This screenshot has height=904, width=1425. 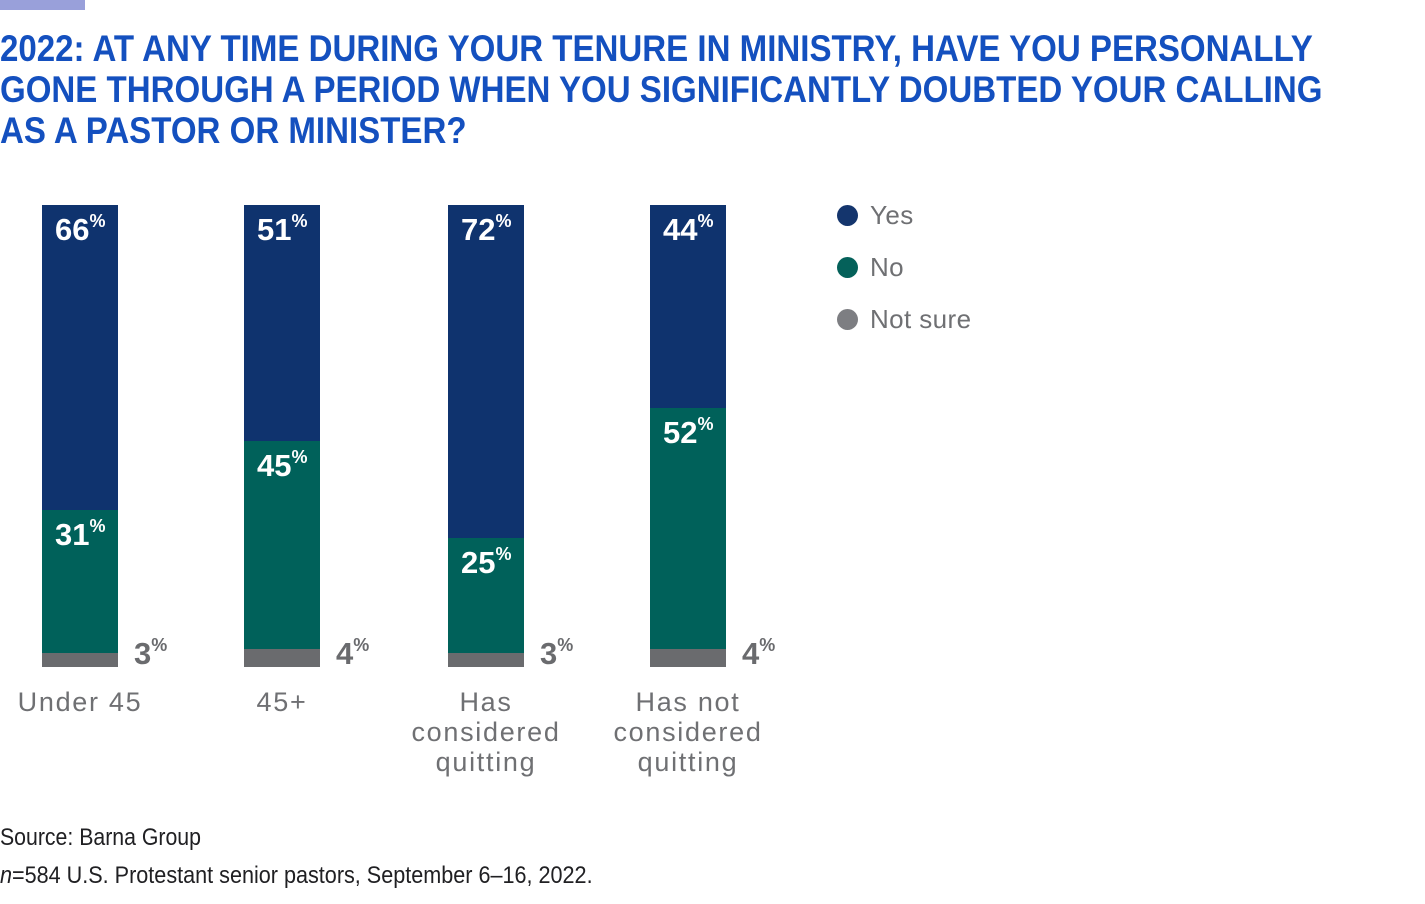 I want to click on legend-label-no: No, so click(x=887, y=266).